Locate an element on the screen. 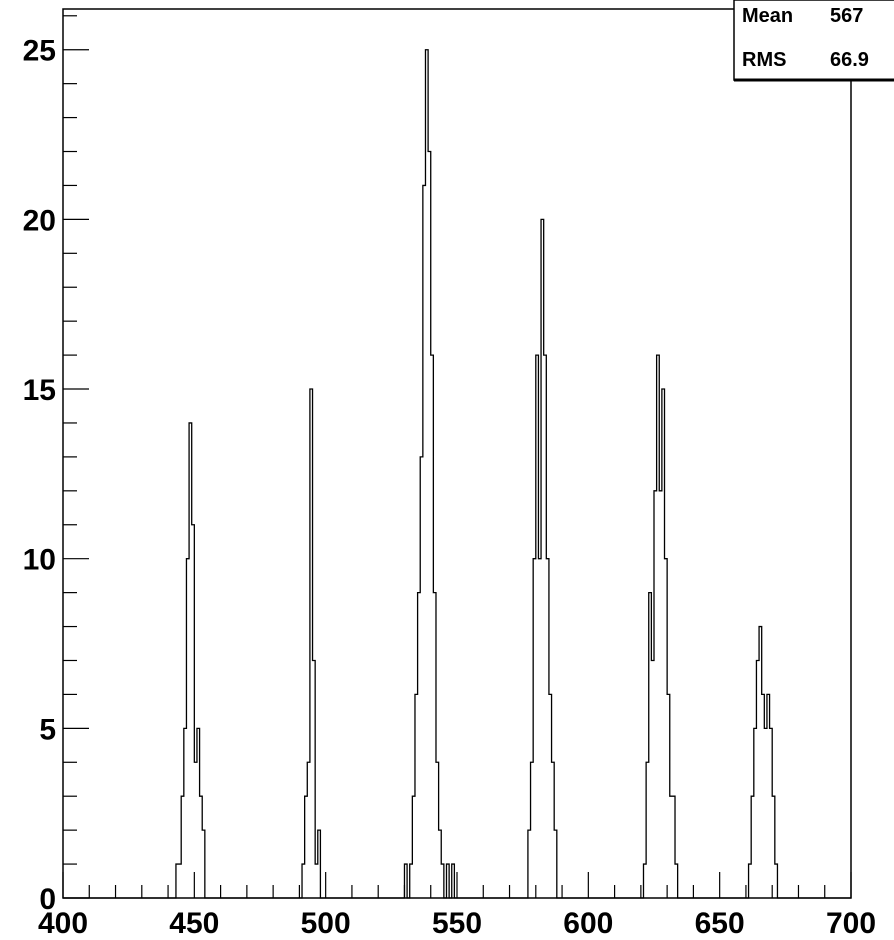 This screenshot has height=940, width=894. x-tick-label: 600 is located at coordinates (588, 923).